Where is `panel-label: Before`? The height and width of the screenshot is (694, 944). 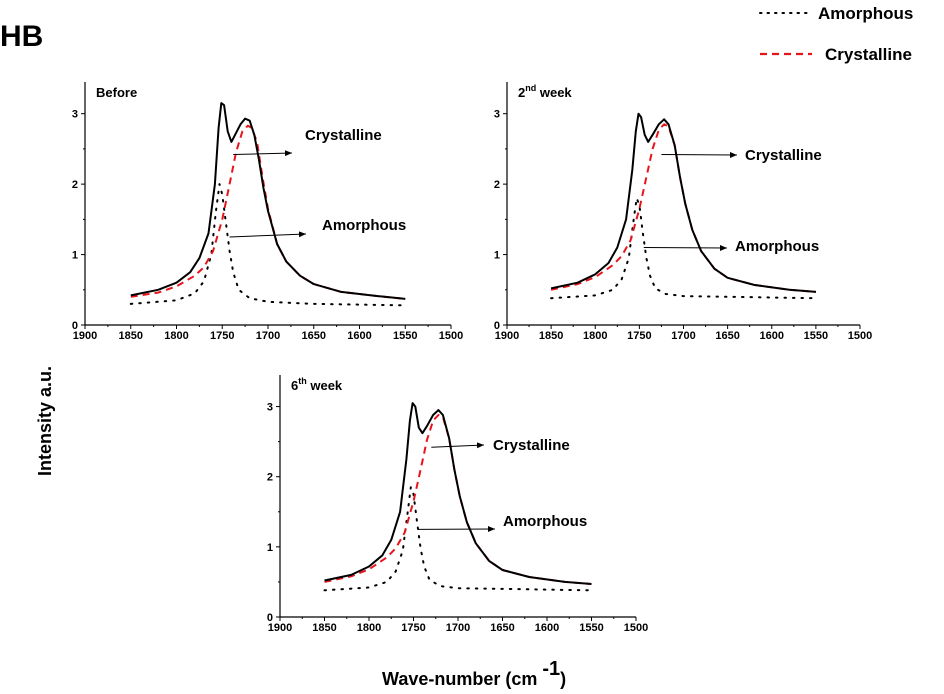 panel-label: Before is located at coordinates (116, 92).